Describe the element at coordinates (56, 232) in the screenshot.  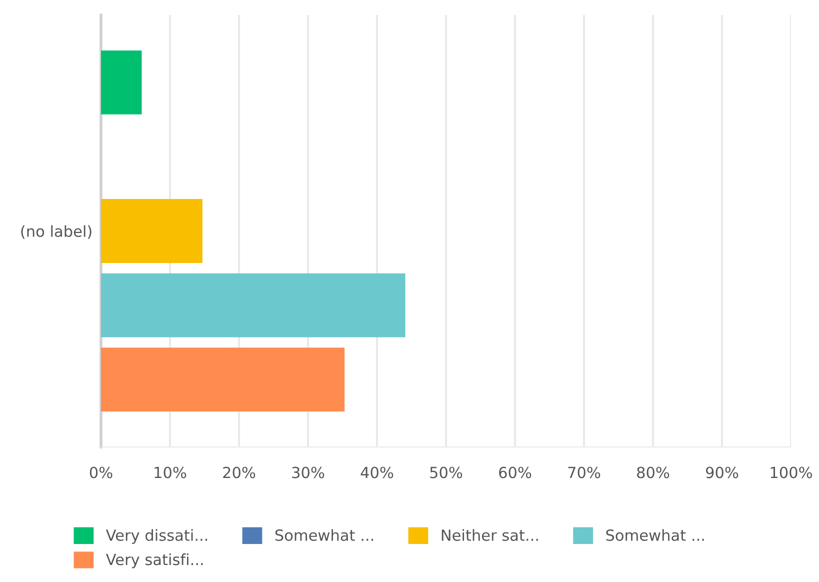
I see `y-tick-label: (no label)` at that location.